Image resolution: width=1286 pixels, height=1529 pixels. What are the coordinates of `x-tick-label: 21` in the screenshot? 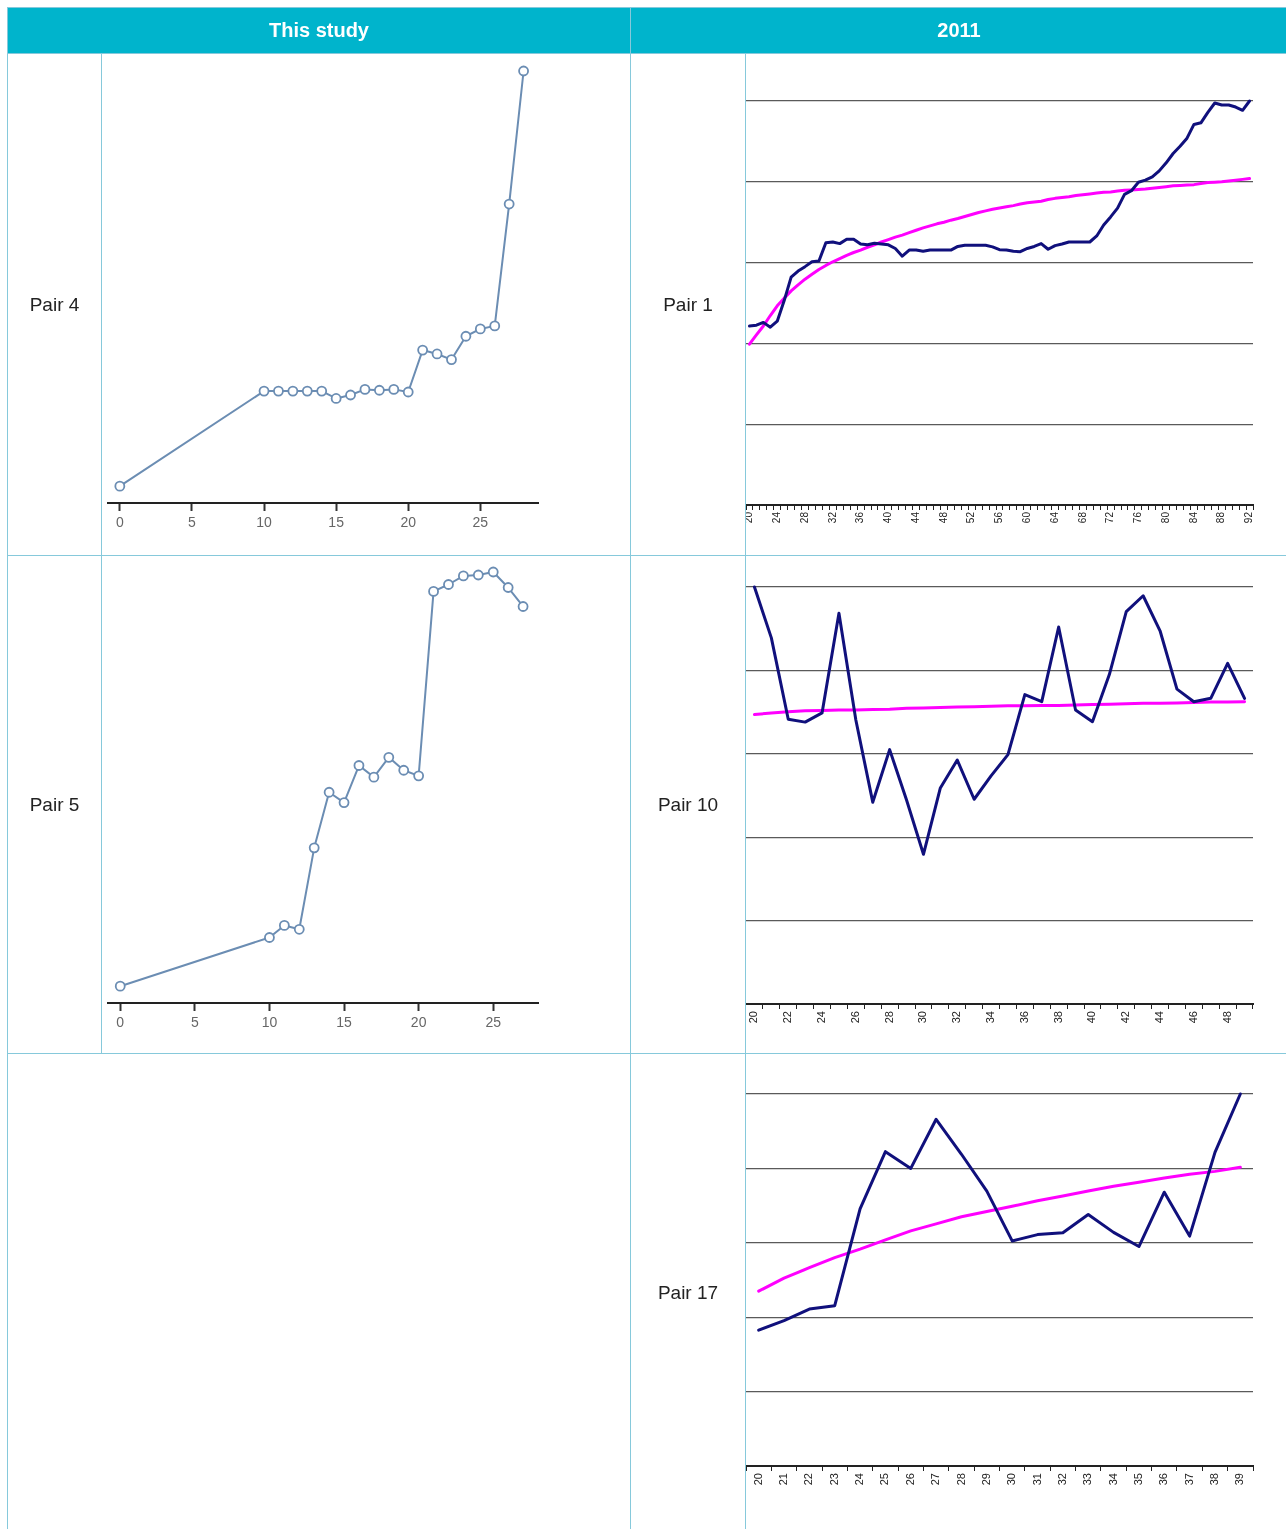 It's located at (783, 1479).